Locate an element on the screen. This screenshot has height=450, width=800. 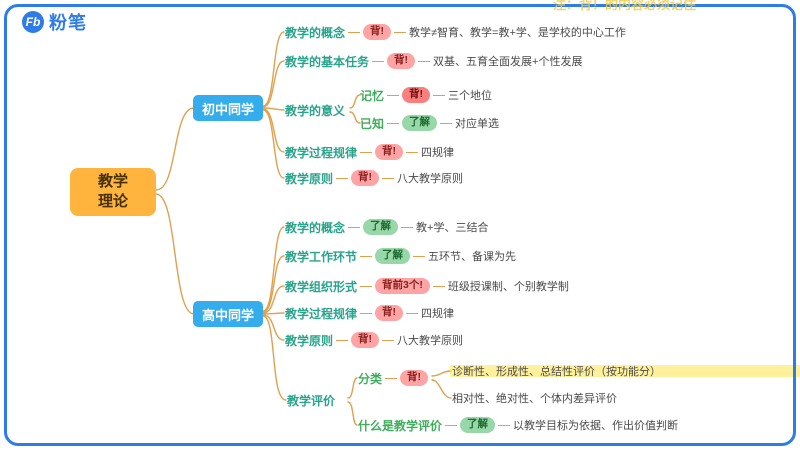
mindmap-leafrow: 相对性、绝对性、个体内差异评价 is located at coordinates (534, 398).